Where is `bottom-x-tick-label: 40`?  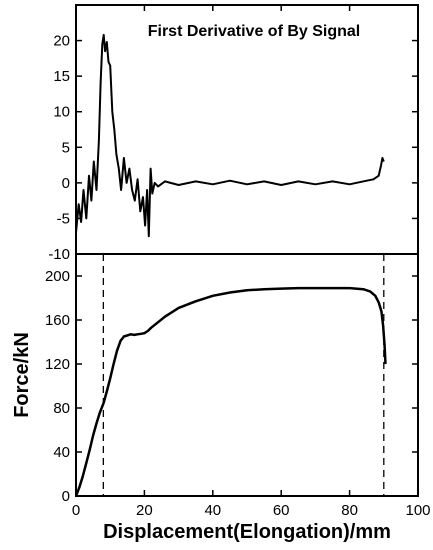
bottom-x-tick-label: 40 is located at coordinates (212, 510).